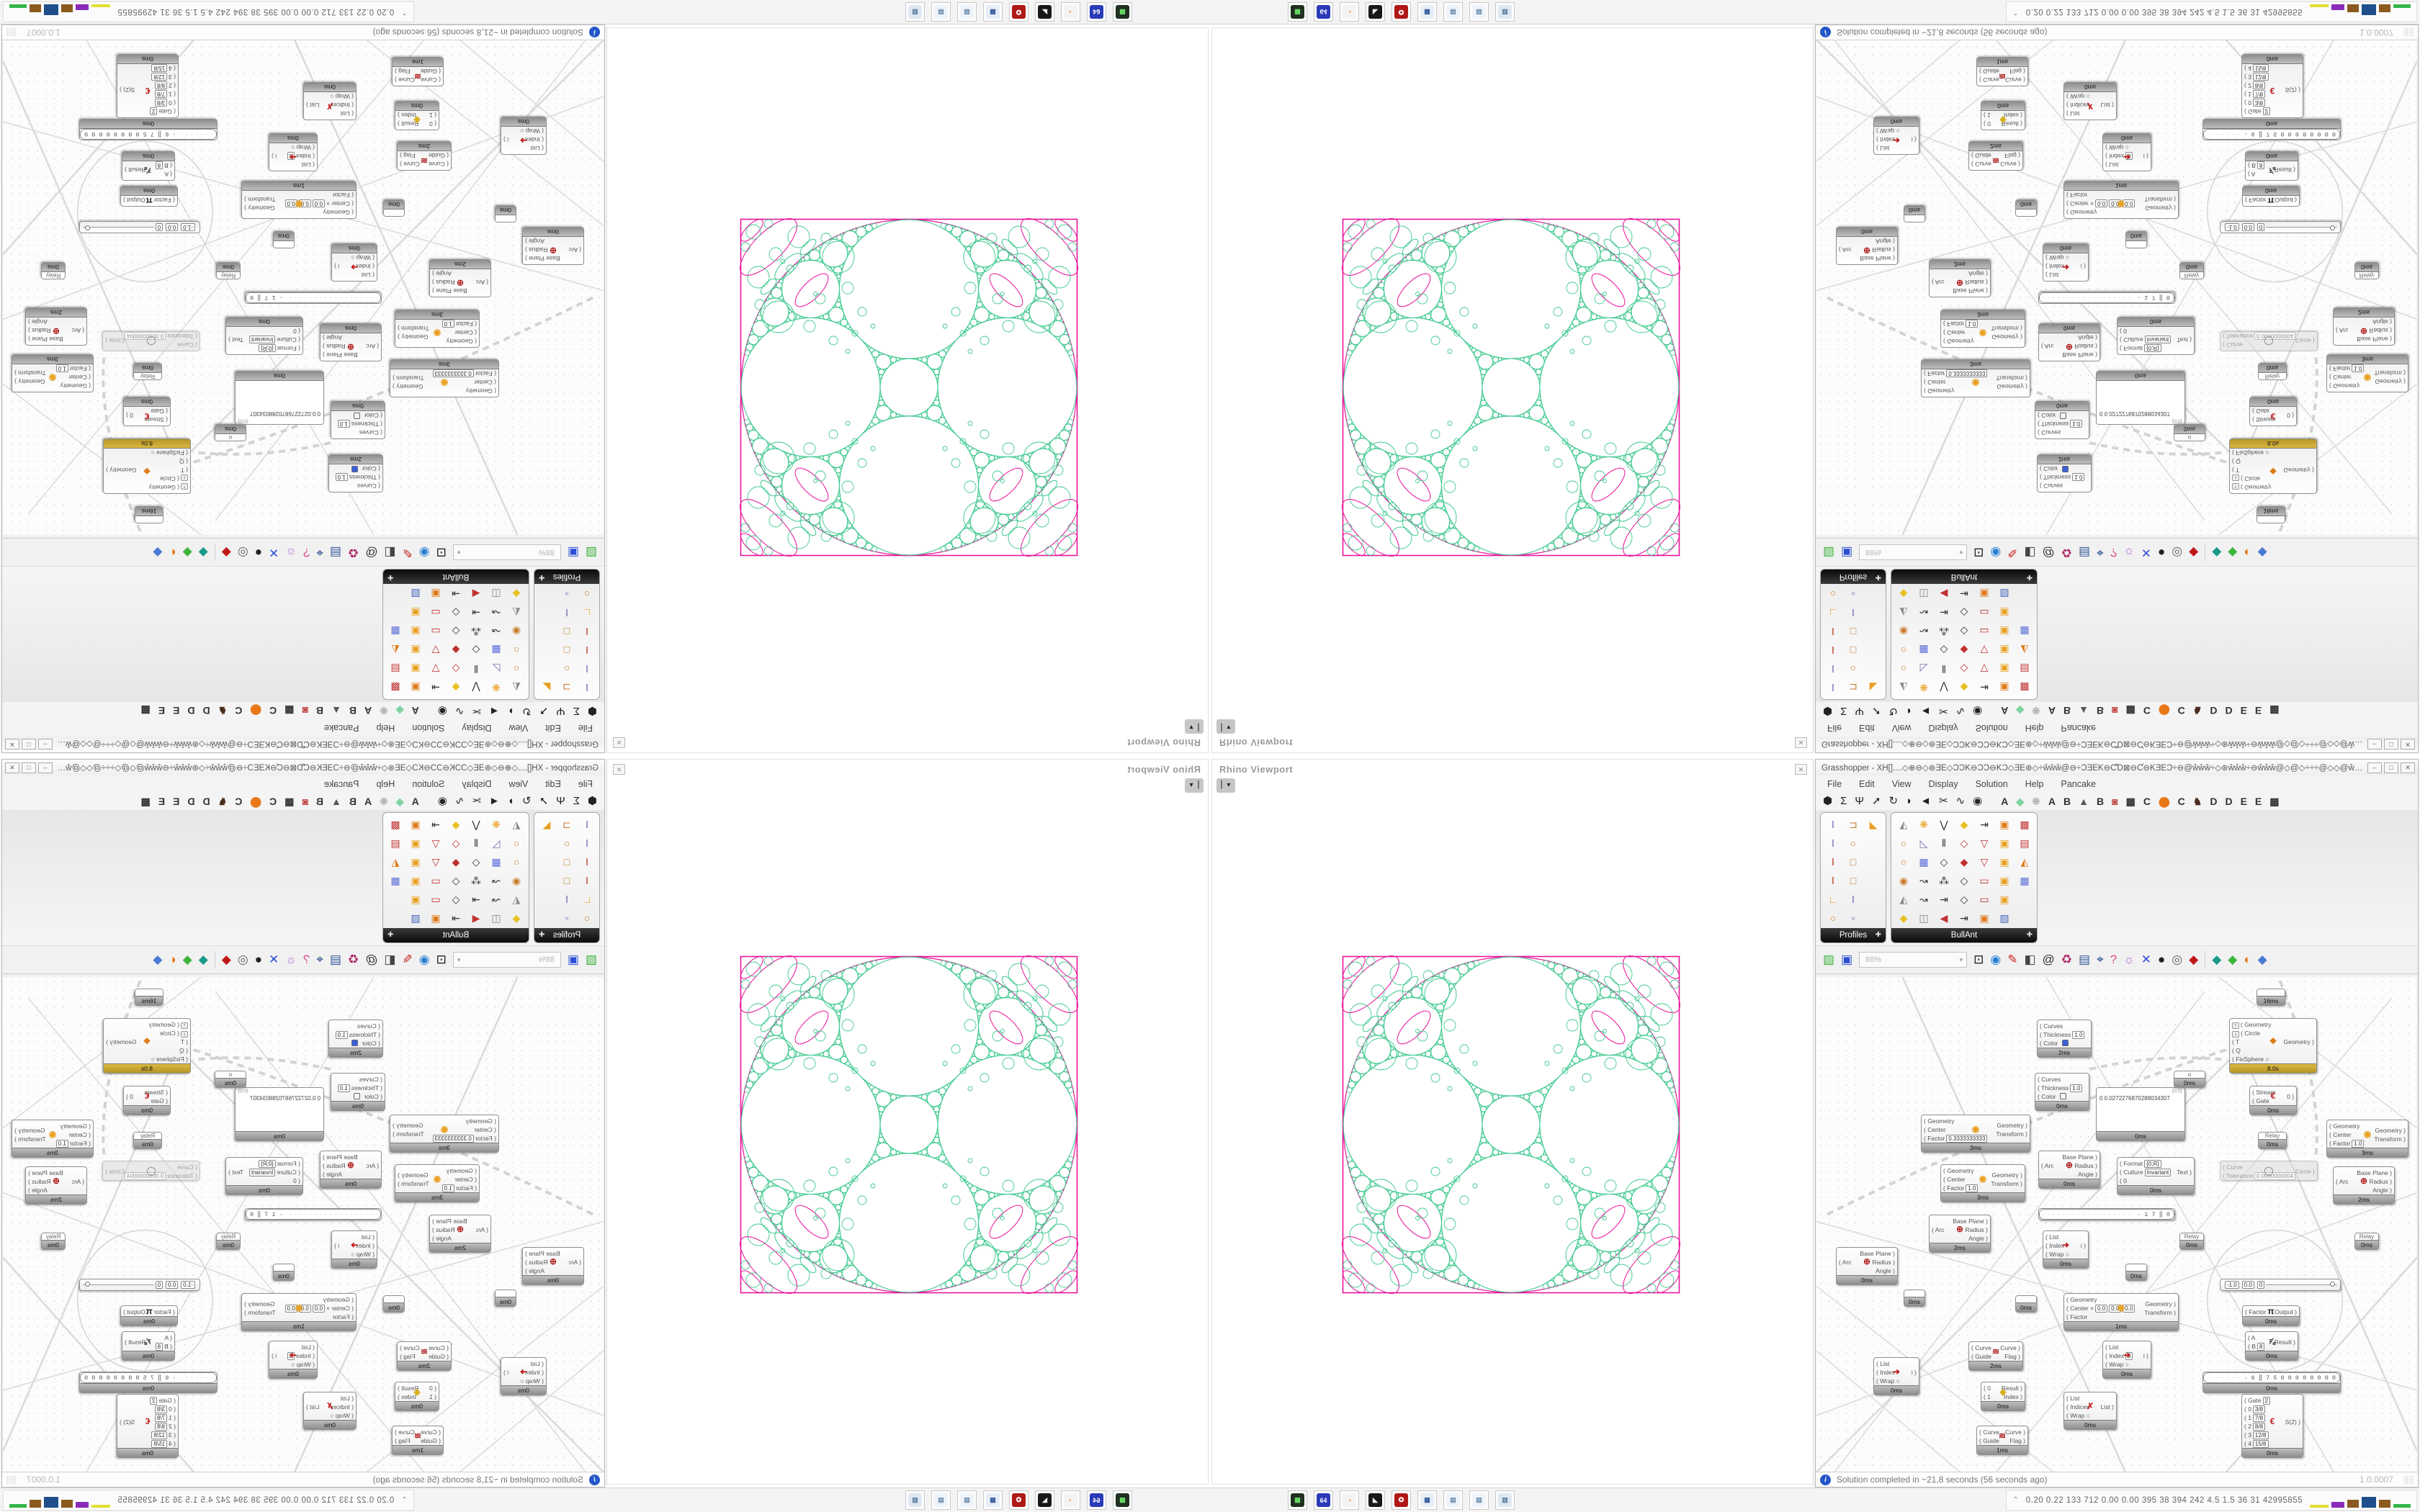  I want to click on hexagon-icon: ⬢, so click(592, 711).